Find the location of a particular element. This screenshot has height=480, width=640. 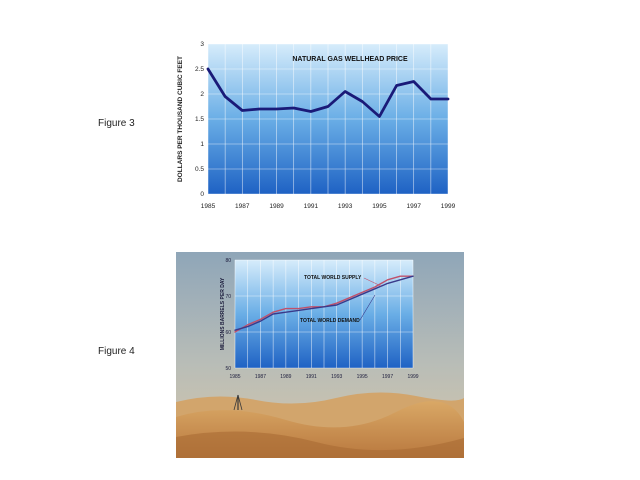

y-axis-label: MILLIONS BARRELS PER DAY is located at coordinates (223, 313).